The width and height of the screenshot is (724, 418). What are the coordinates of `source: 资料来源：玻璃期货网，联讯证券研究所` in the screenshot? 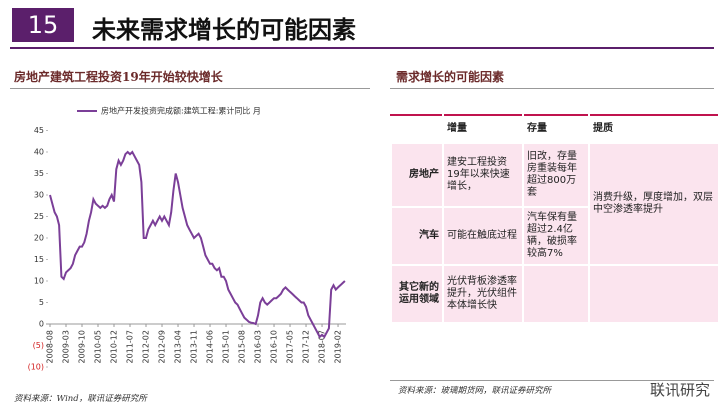 It's located at (475, 391).